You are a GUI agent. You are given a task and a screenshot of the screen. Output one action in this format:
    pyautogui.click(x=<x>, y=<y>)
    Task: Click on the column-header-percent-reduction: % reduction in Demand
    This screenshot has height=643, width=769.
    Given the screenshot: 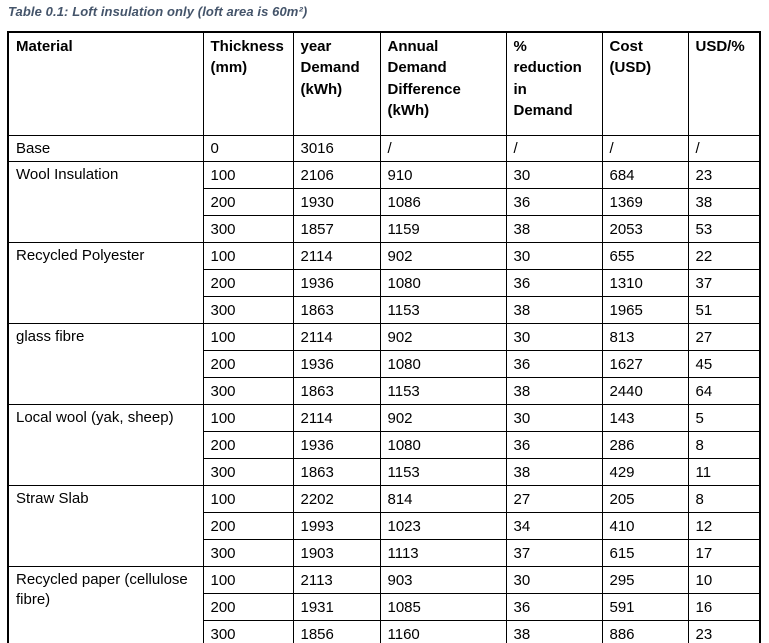 What is the action you would take?
    pyautogui.click(x=554, y=83)
    